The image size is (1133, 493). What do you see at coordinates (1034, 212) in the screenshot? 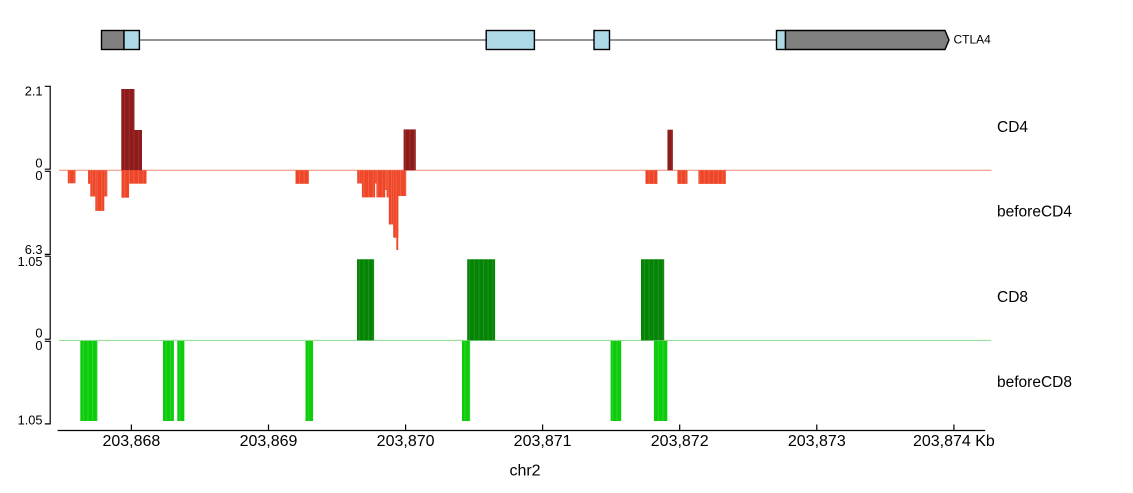
I see `svg-text: beforeCD4` at bounding box center [1034, 212].